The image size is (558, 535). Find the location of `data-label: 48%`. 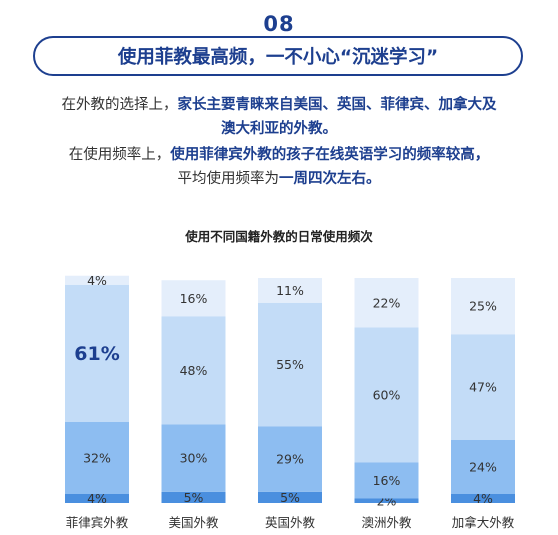

data-label: 48% is located at coordinates (194, 370).